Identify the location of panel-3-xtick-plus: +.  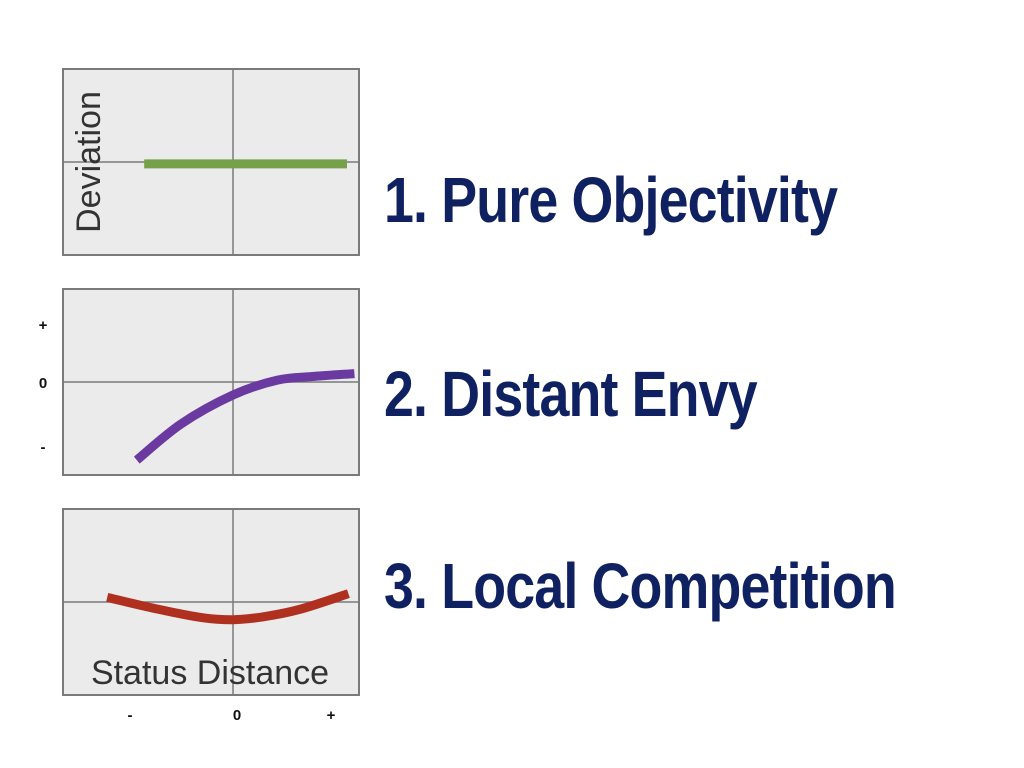
(331, 715).